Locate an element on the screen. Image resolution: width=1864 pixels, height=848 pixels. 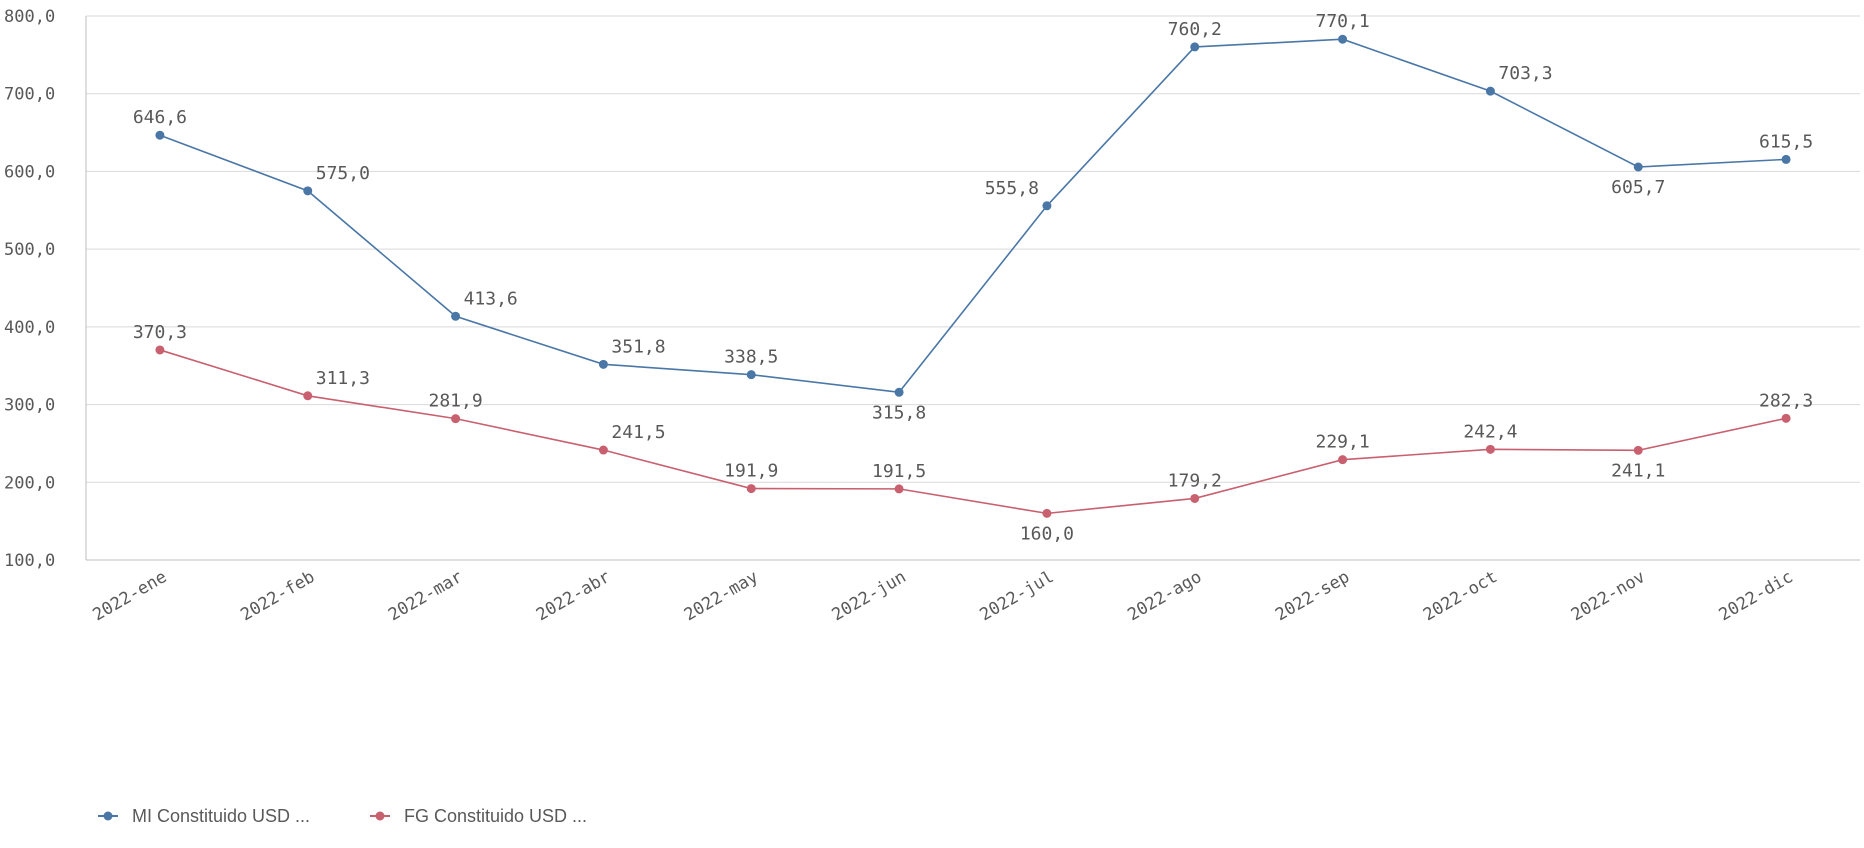
data-label: 575,0 is located at coordinates (343, 173).